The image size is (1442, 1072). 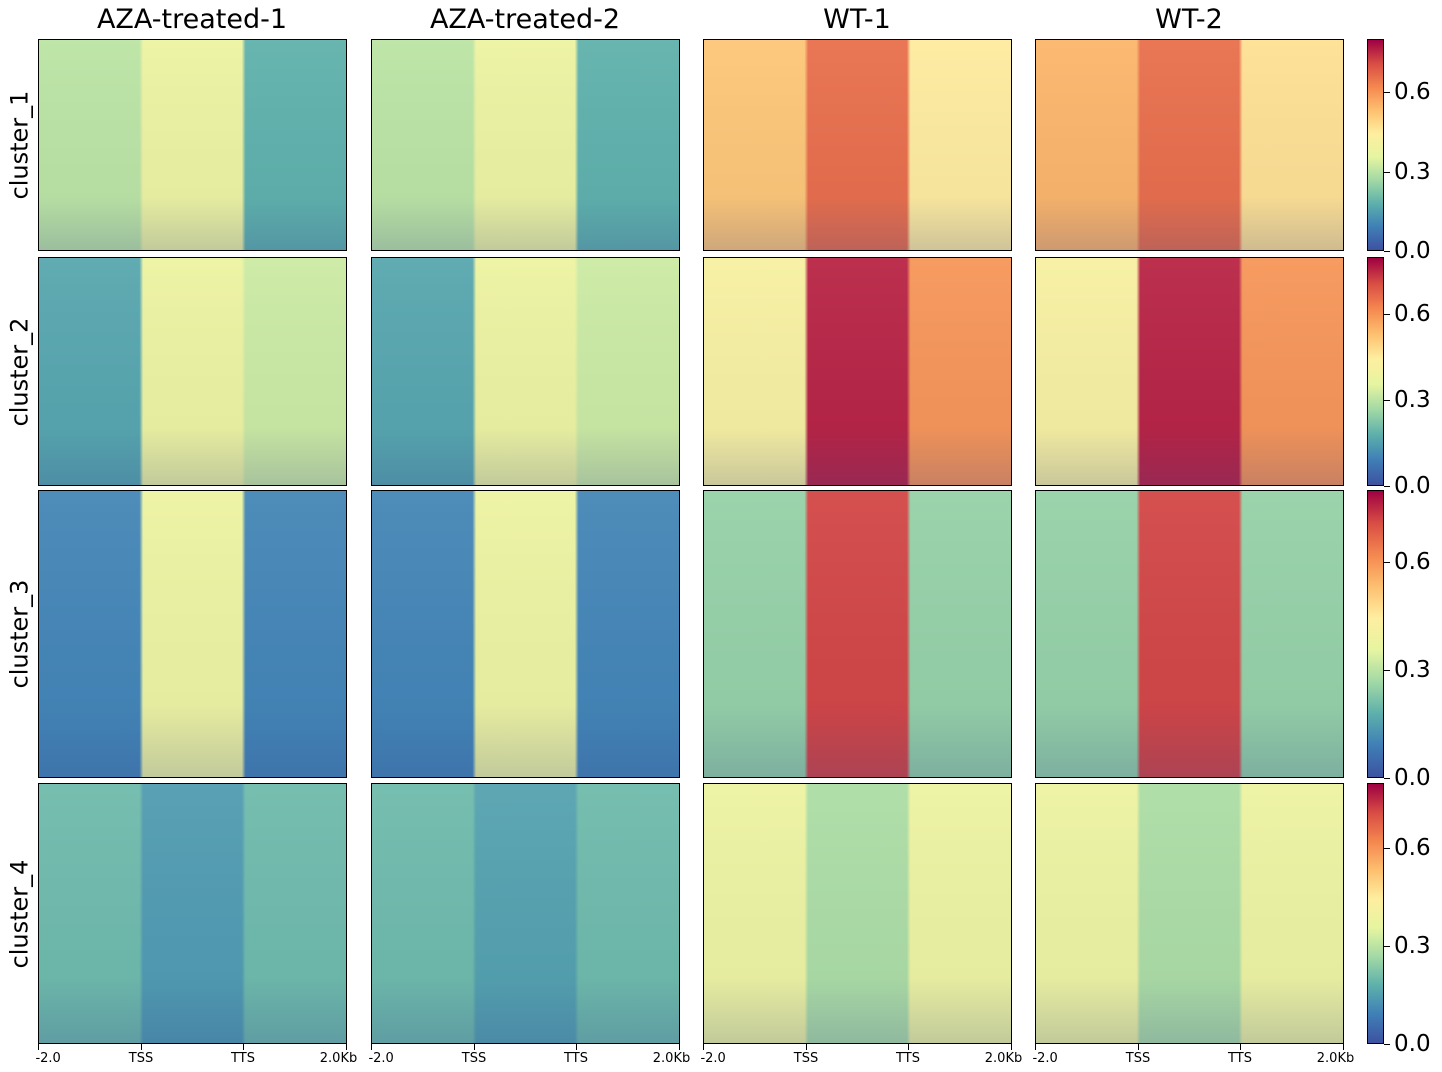 I want to click on column-title: AZA-treated-1, so click(x=192, y=19).